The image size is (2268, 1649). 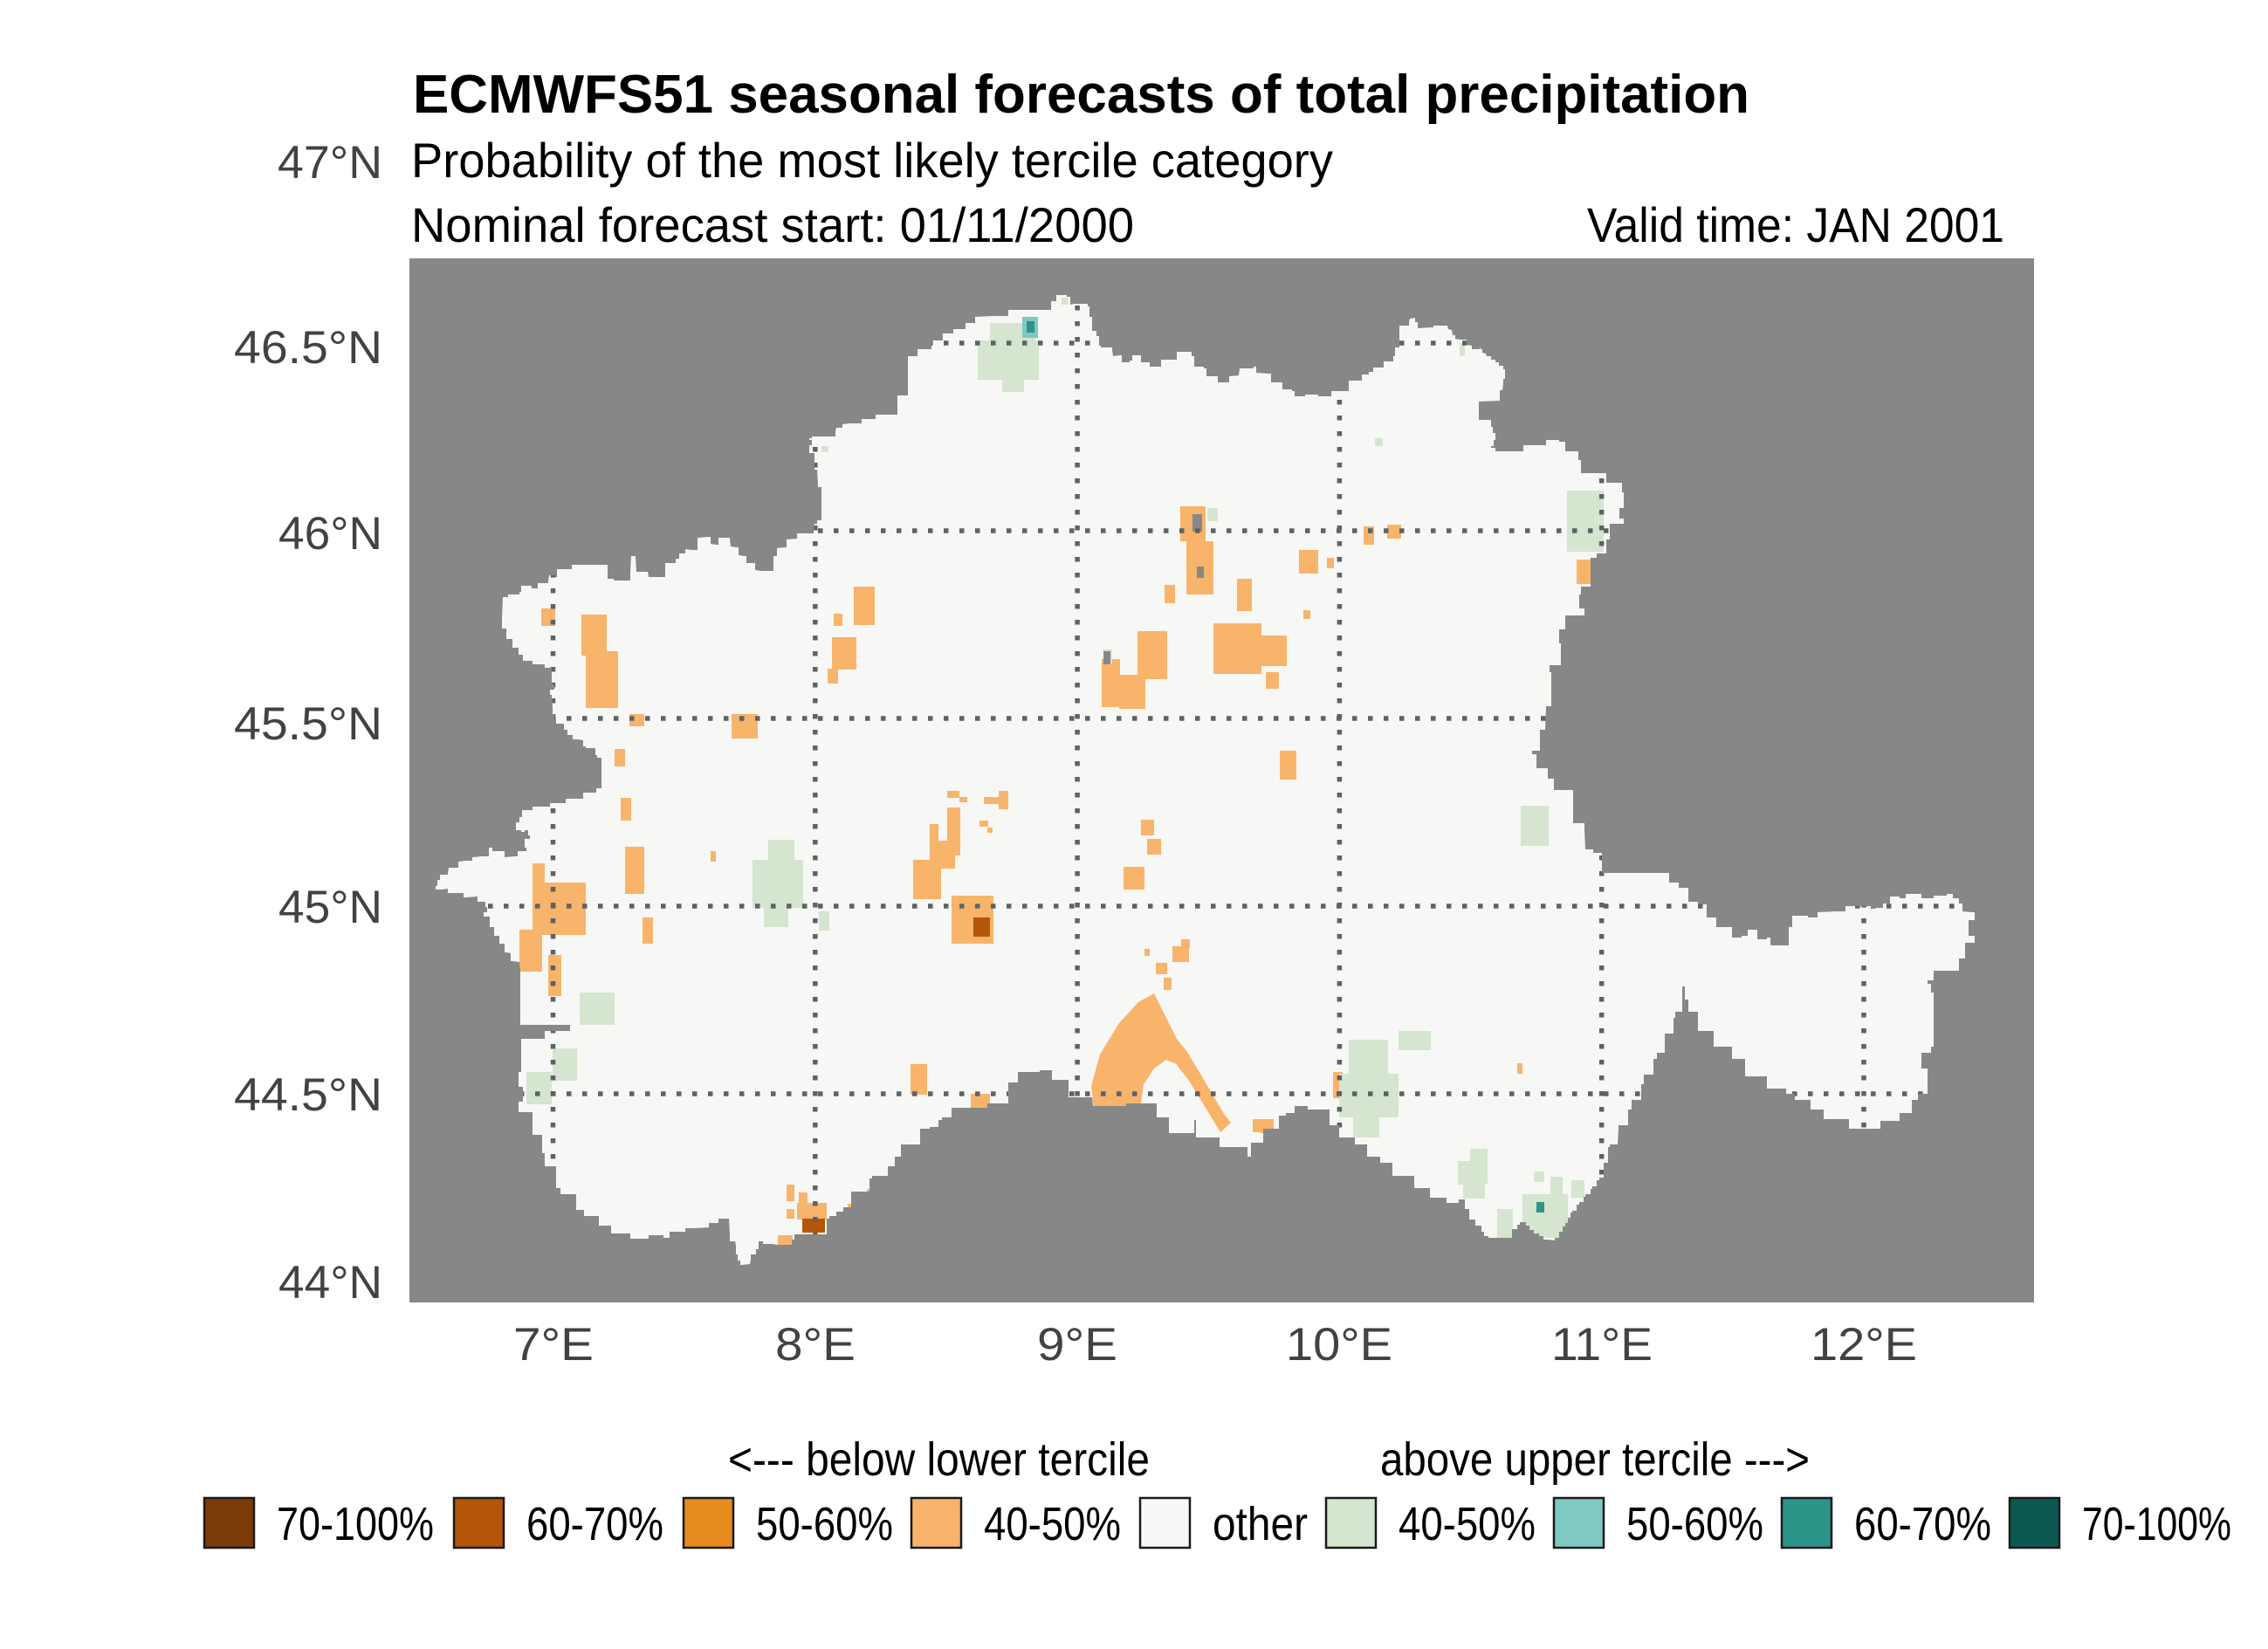 What do you see at coordinates (553, 1345) in the screenshot?
I see `svg-text: 7°E` at bounding box center [553, 1345].